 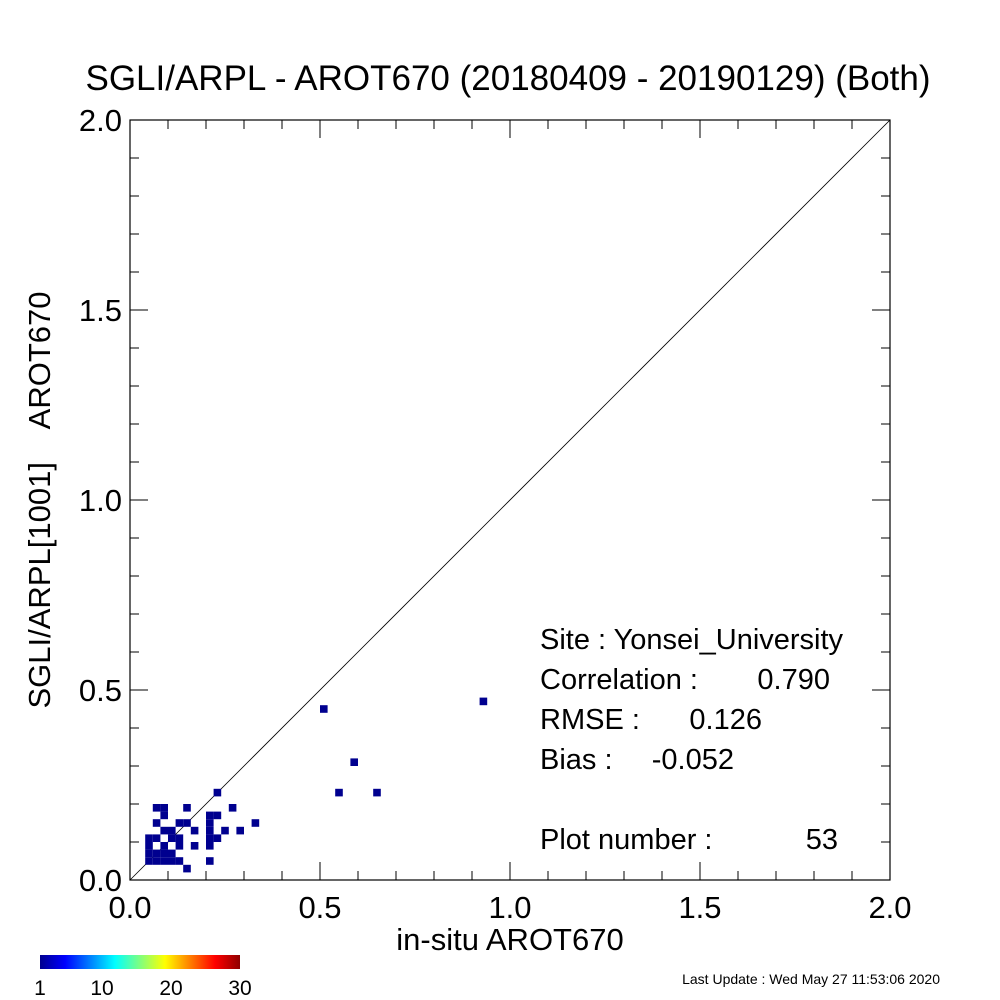 I want to click on bias-label: Bias :, so click(x=576, y=760).